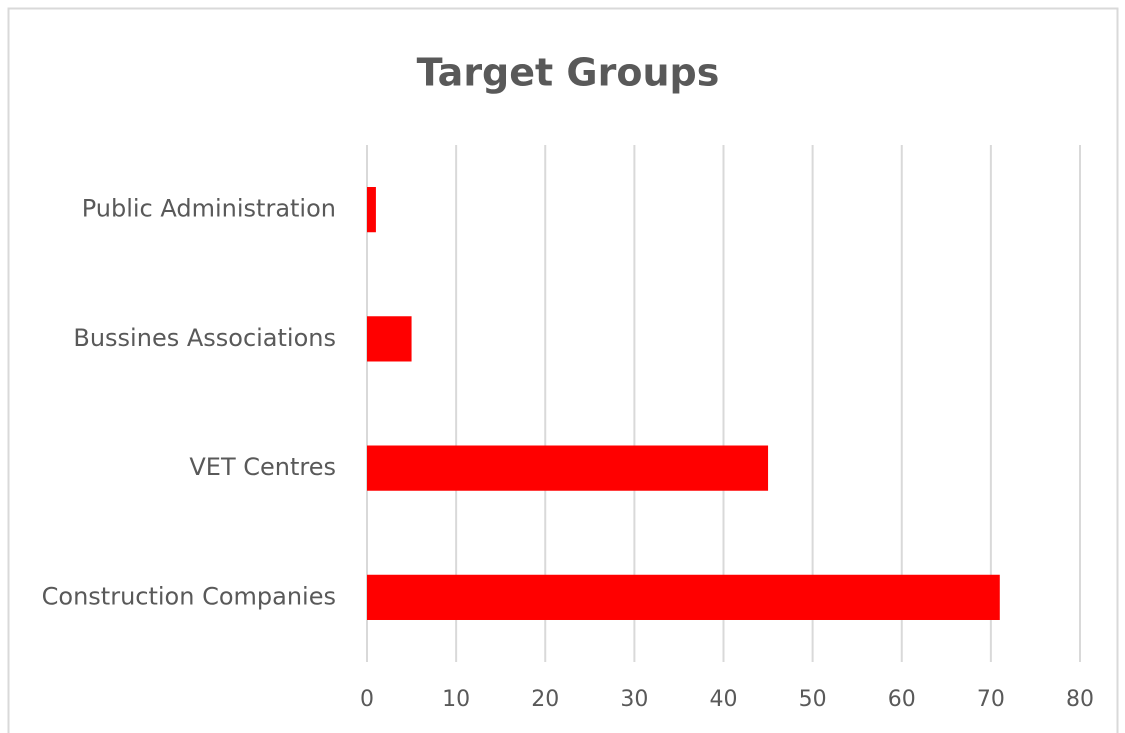  Describe the element at coordinates (724, 699) in the screenshot. I see `x-tick-label: 40` at that location.